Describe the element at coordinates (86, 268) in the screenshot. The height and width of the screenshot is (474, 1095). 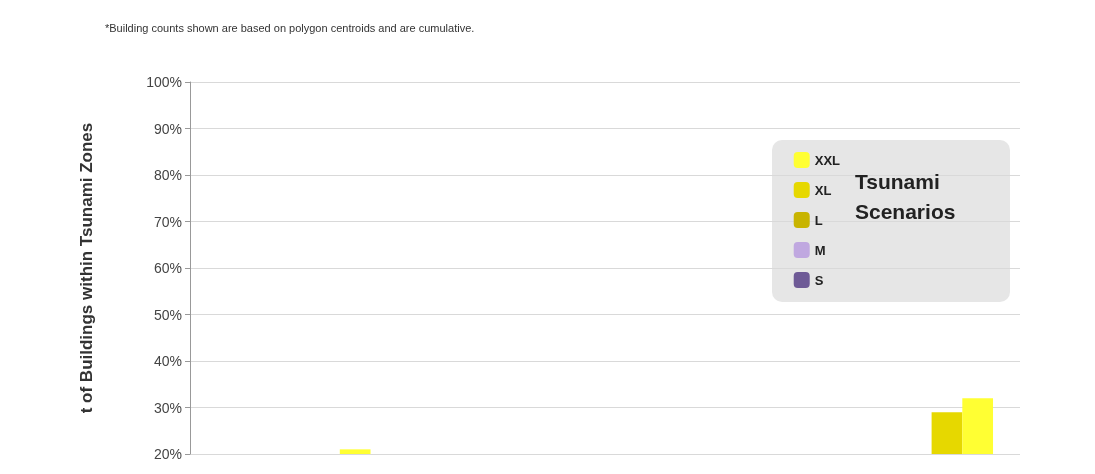
I see `y-axis-title: t of Buildings within Tsunami Zones` at that location.